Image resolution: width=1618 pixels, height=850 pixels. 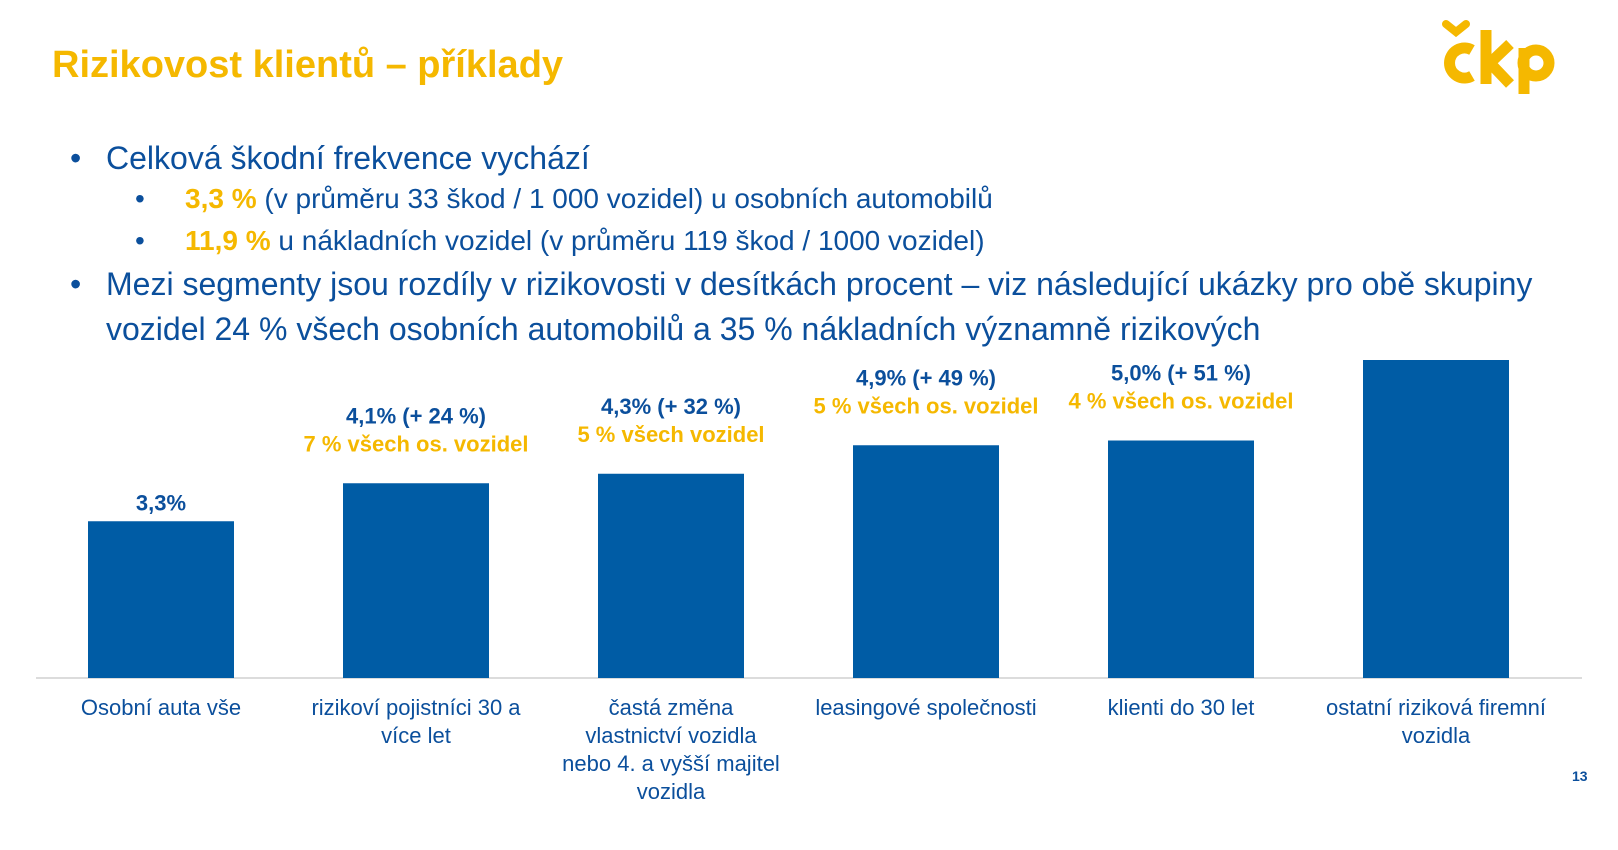 I want to click on category-label: Osobní auta vše, so click(x=161, y=707).